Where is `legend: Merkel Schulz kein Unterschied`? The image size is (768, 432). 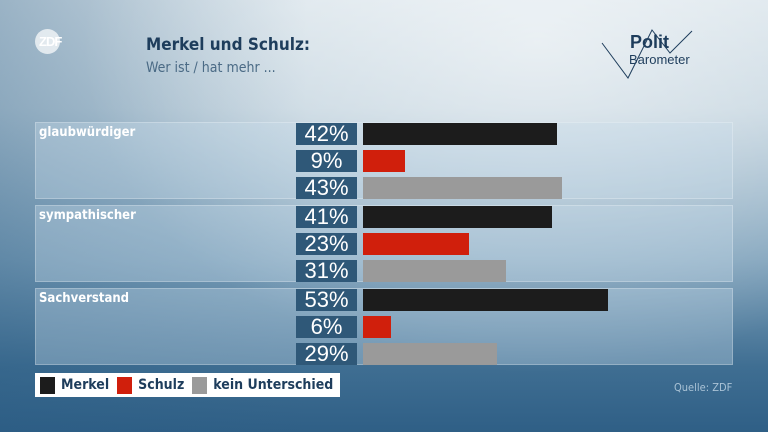
legend: Merkel Schulz kein Unterschied is located at coordinates (188, 385).